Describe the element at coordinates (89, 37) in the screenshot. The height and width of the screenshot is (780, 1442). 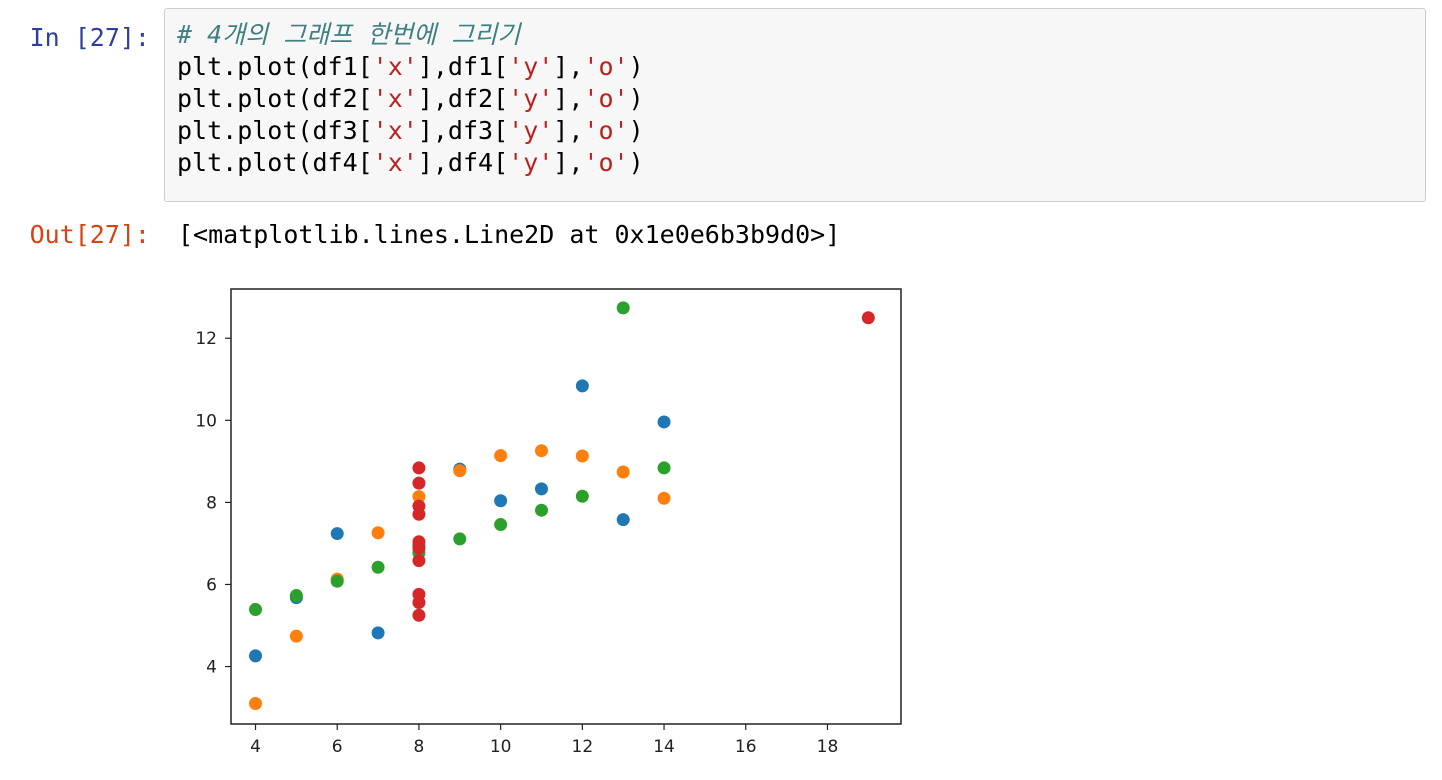
I see `input-prompt: In [27]:` at that location.